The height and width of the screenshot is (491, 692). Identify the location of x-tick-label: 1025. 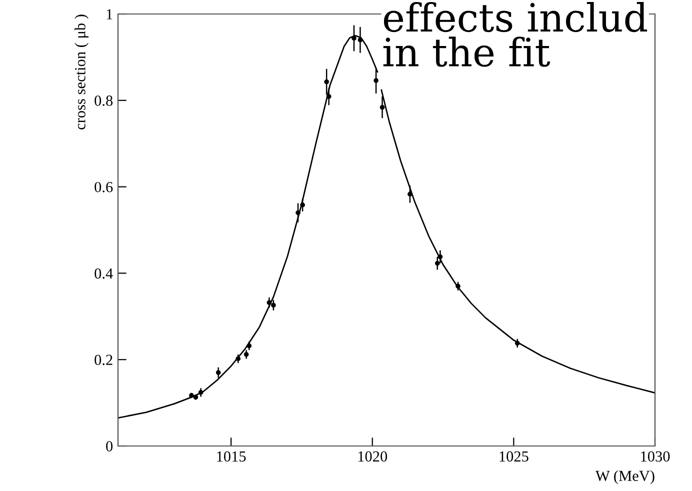
(514, 456).